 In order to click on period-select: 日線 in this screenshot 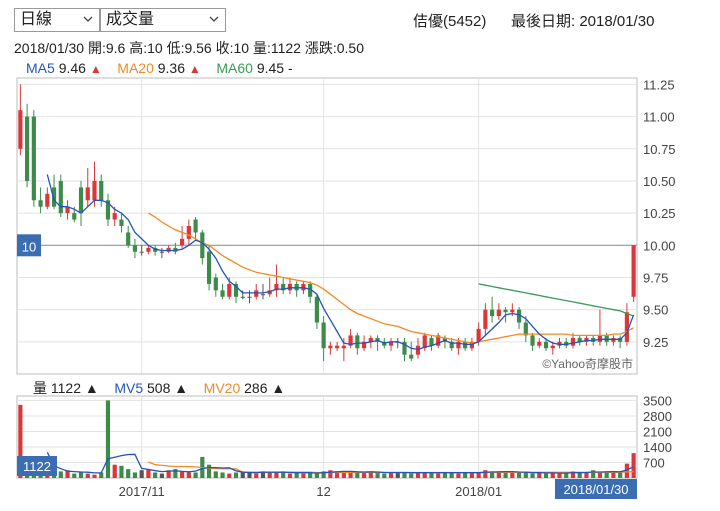, I will do `click(57, 20)`.